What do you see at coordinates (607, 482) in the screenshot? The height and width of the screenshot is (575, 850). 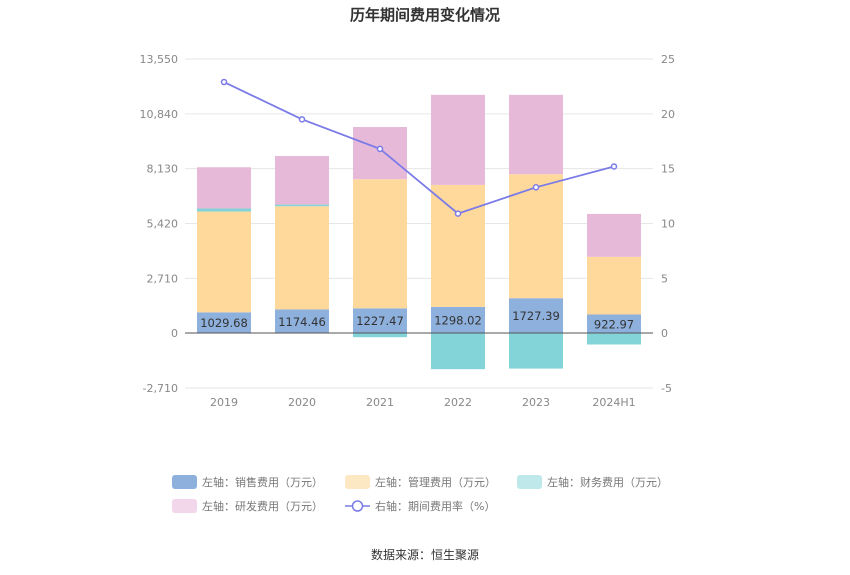 I see `legend-label: 左轴：财务费用（万元）` at bounding box center [607, 482].